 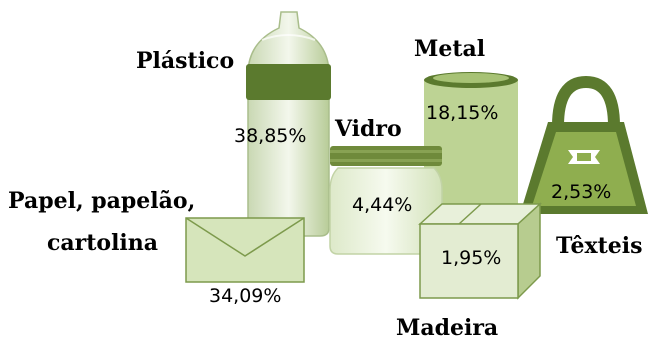 I want to click on glass-label: Vidro, so click(x=368, y=129).